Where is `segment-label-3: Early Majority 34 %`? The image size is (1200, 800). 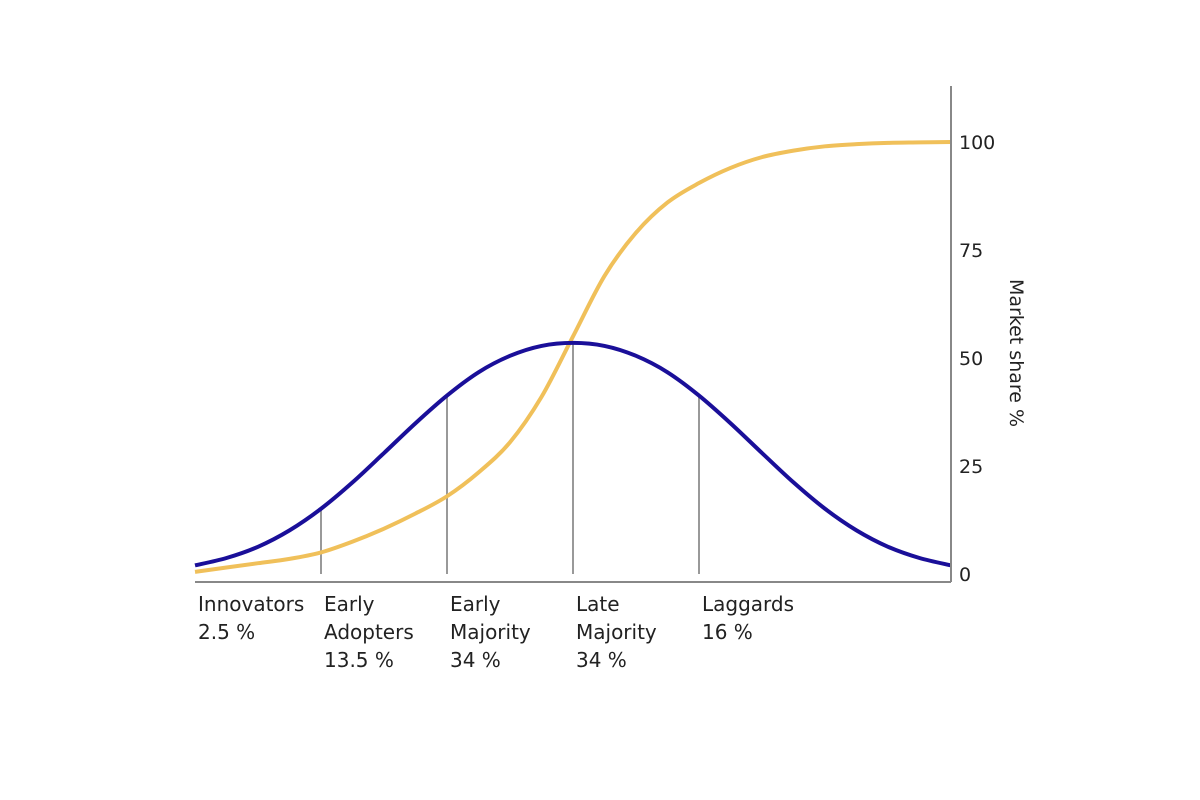 segment-label-3: Early Majority 34 % is located at coordinates (490, 632).